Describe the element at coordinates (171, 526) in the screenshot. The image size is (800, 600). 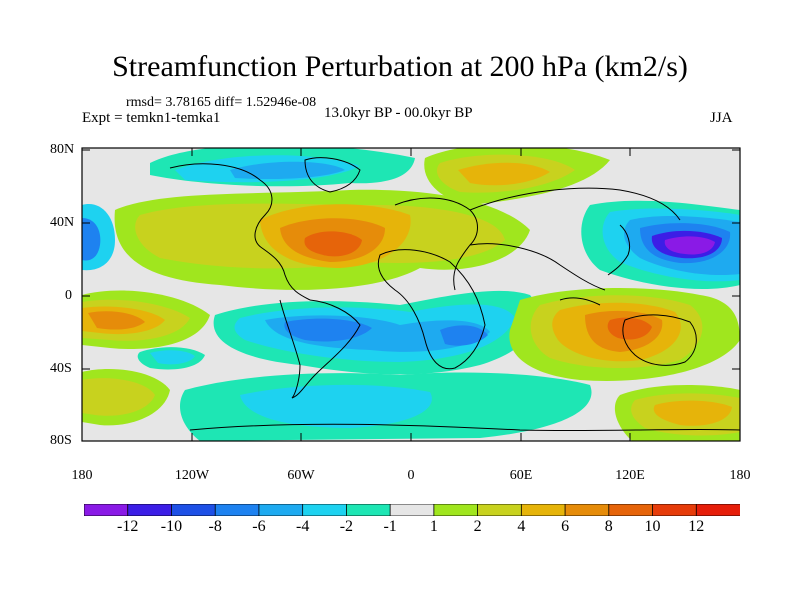
I see `colorbar-label: -10` at that location.